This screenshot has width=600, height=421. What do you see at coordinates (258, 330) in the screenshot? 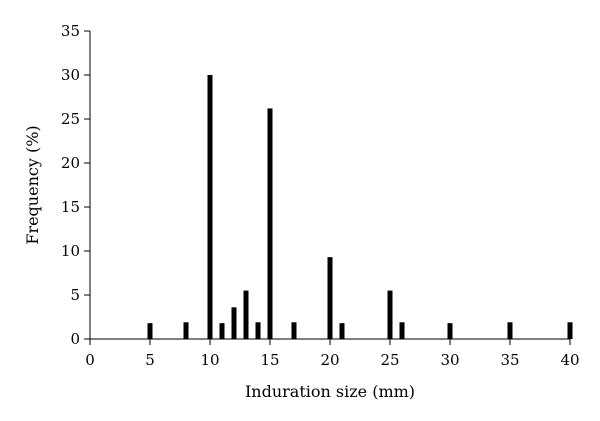
I see `bar-14mm` at bounding box center [258, 330].